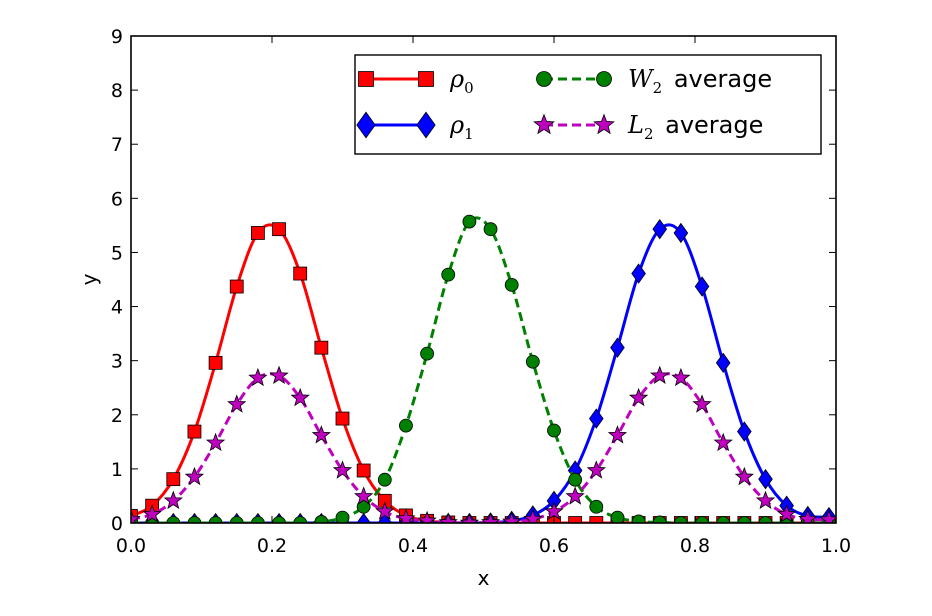  I want to click on legend-label-rho0: ρ0, so click(461, 81).